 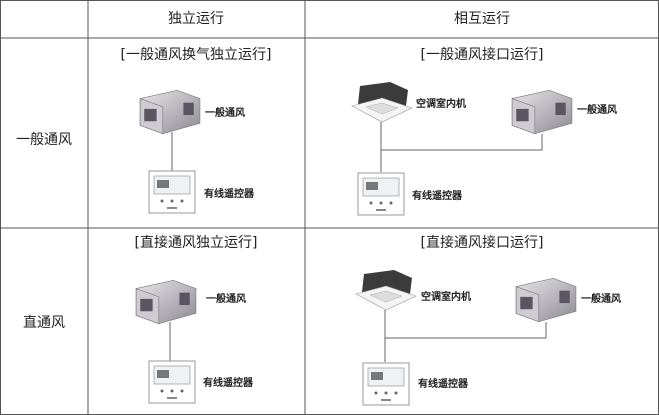 What do you see at coordinates (196, 19) in the screenshot?
I see `header: 独立运行` at bounding box center [196, 19].